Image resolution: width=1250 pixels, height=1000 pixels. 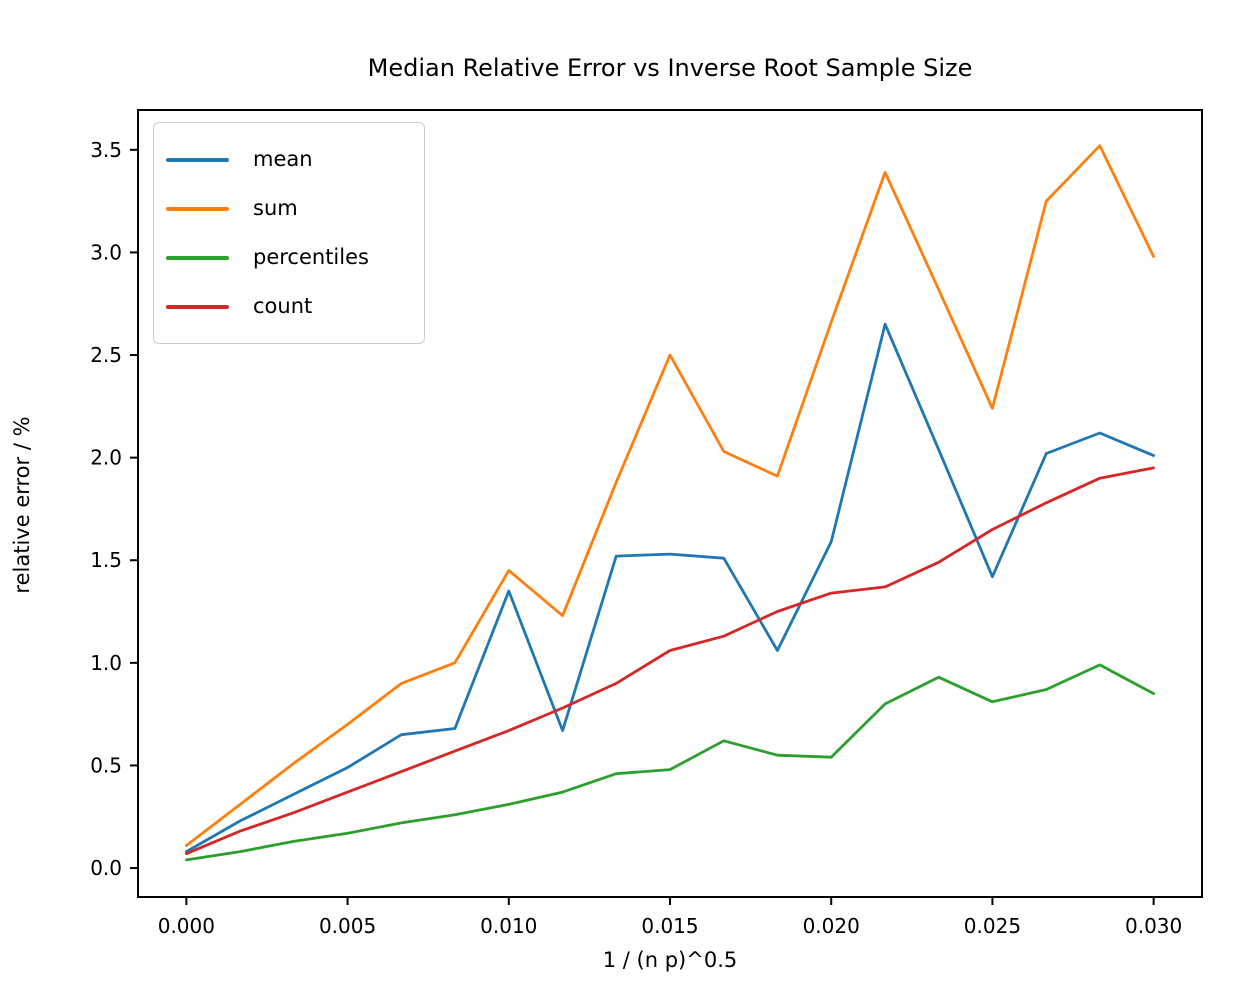 What do you see at coordinates (831, 926) in the screenshot?
I see `x-tick-label: 0.020` at bounding box center [831, 926].